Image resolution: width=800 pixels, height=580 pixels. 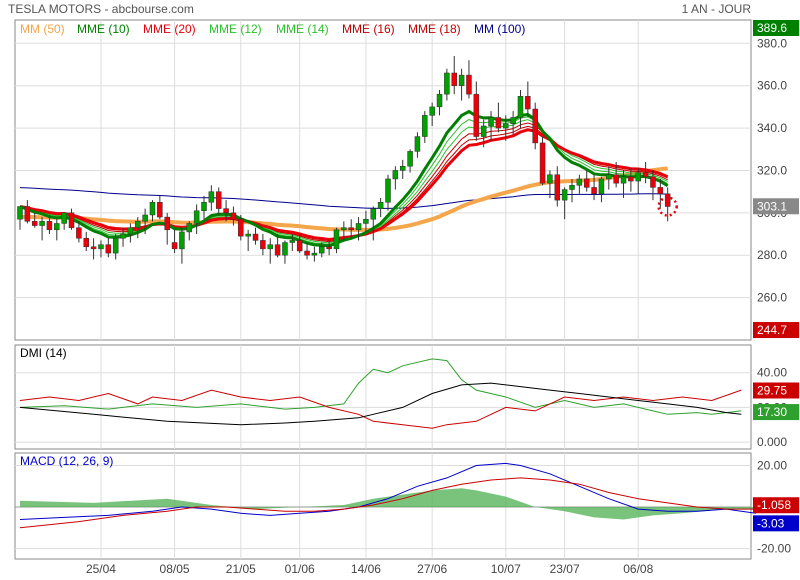 What do you see at coordinates (772, 442) in the screenshot?
I see `y-tick-label: 0.000` at bounding box center [772, 442].